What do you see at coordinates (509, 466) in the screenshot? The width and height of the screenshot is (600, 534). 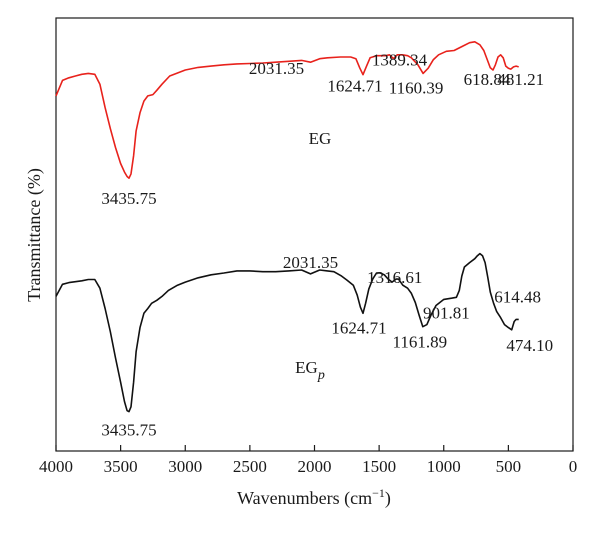 I see `x-tick-label: 500` at bounding box center [509, 466].